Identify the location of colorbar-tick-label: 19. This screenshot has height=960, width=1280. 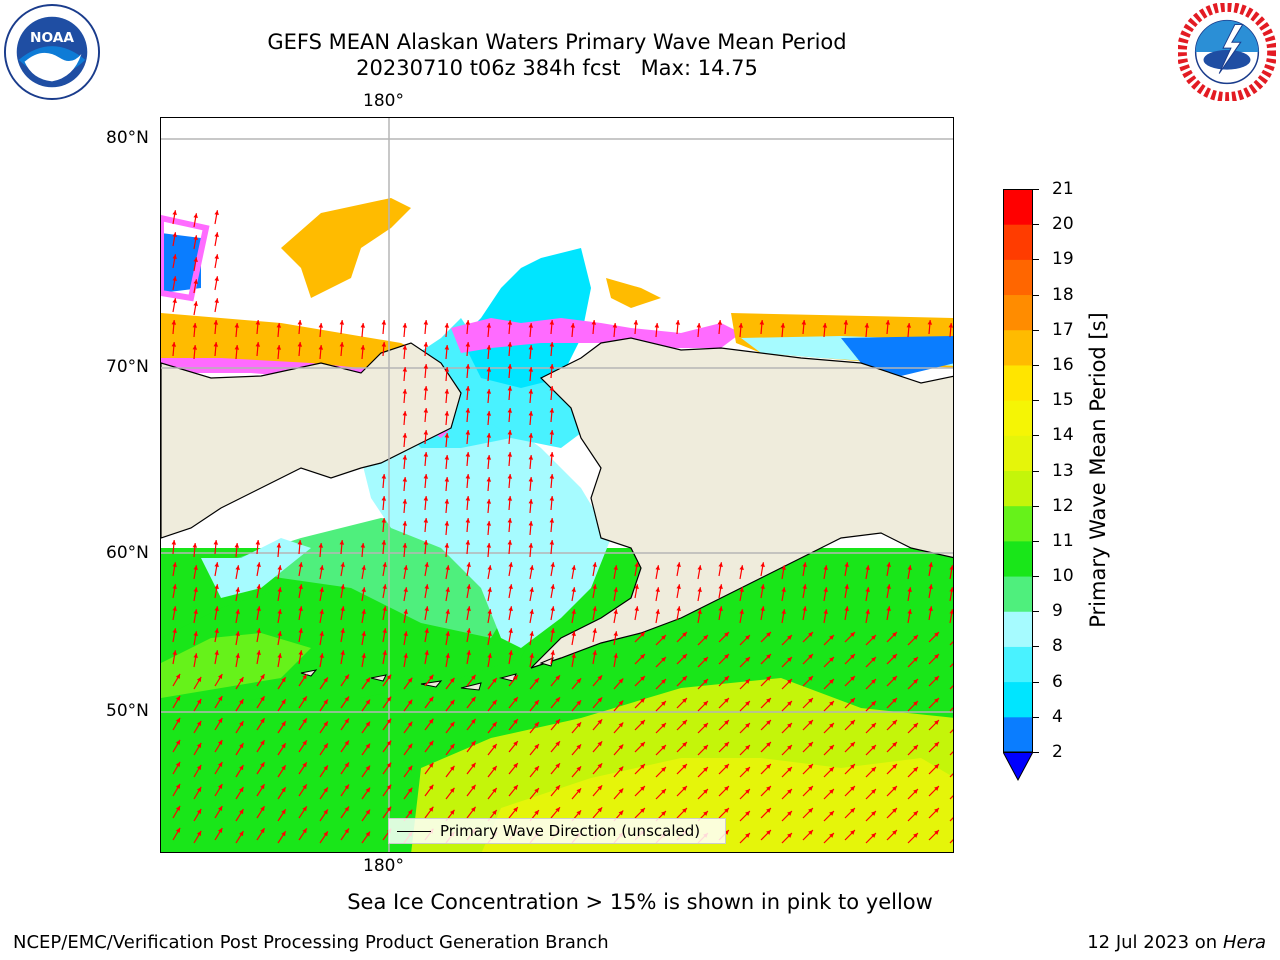
(1063, 259).